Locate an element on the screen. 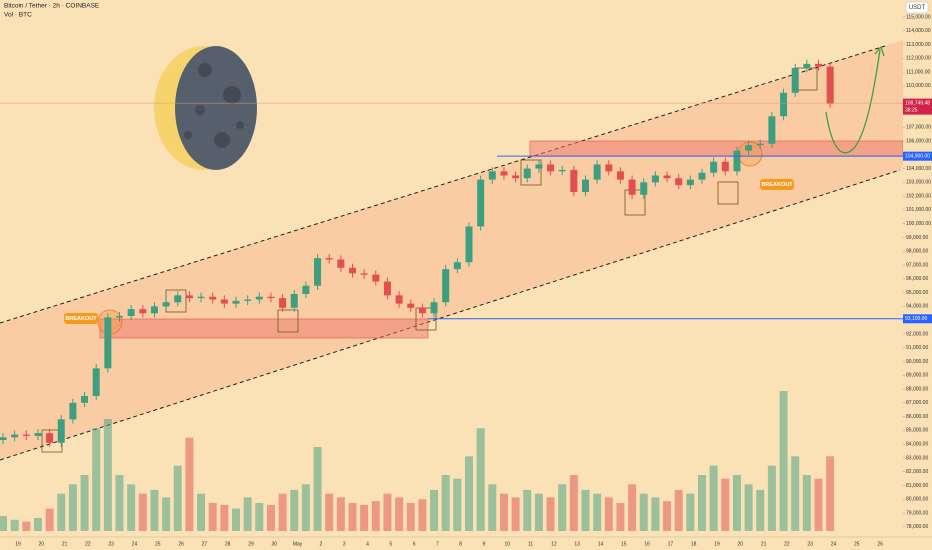 This screenshot has height=550, width=932. price-axis is located at coordinates (917, 275).